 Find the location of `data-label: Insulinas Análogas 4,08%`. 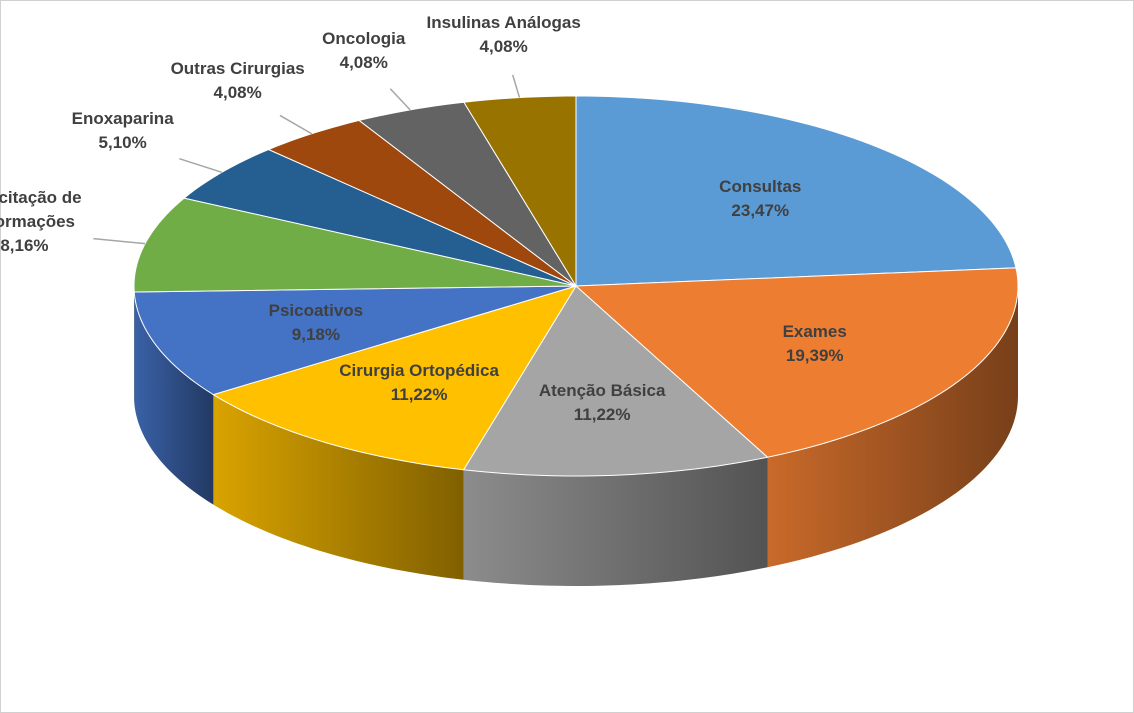

data-label: Insulinas Análogas 4,08% is located at coordinates (504, 35).